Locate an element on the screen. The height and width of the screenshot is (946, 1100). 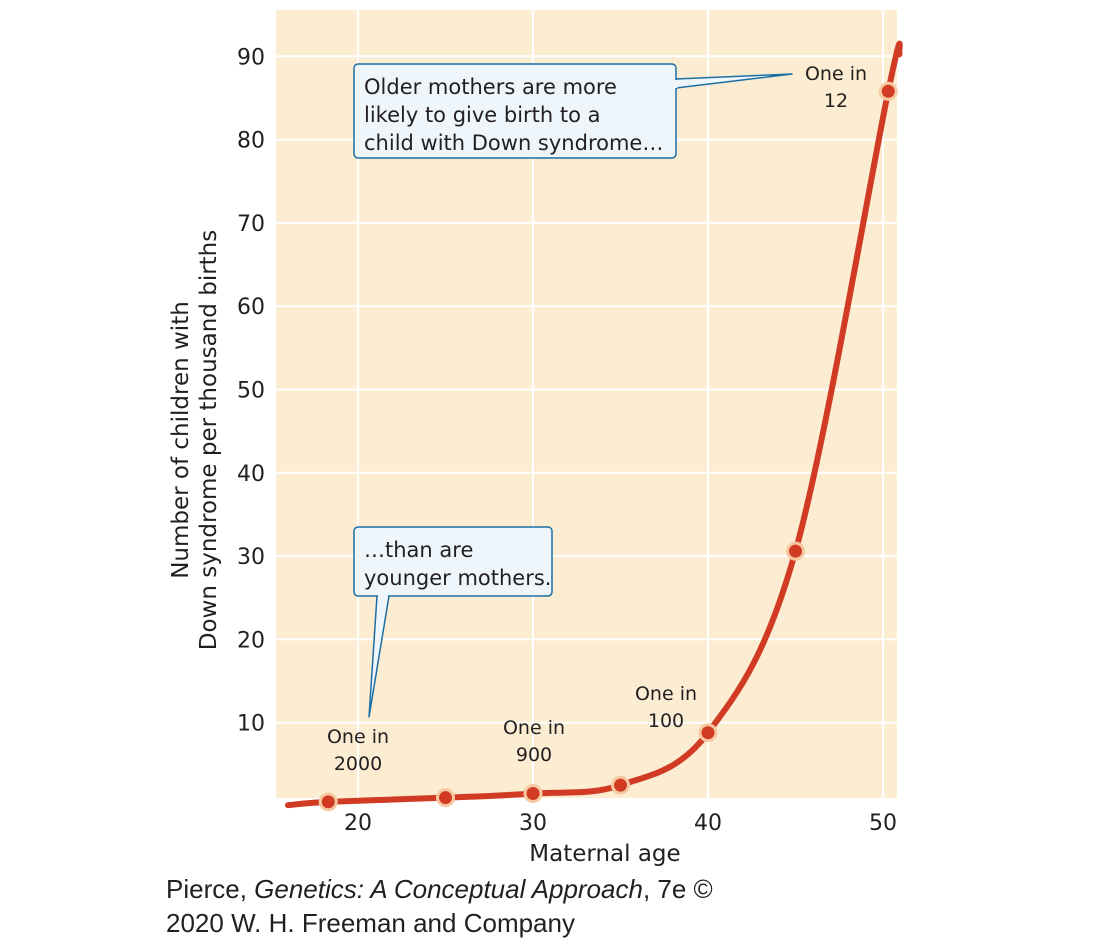
x-axis-title: Maternal age is located at coordinates (604, 854).